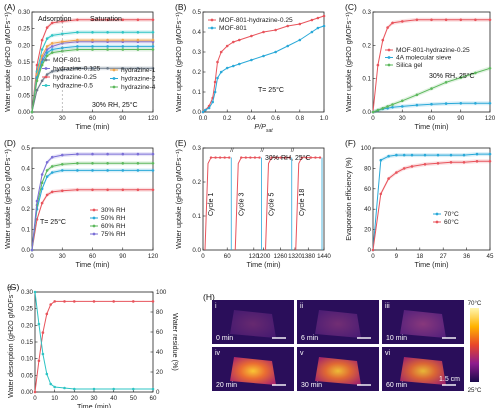  What do you see at coordinates (451, 222) in the screenshot?
I see `legend-item: 60°C` at bounding box center [451, 222].